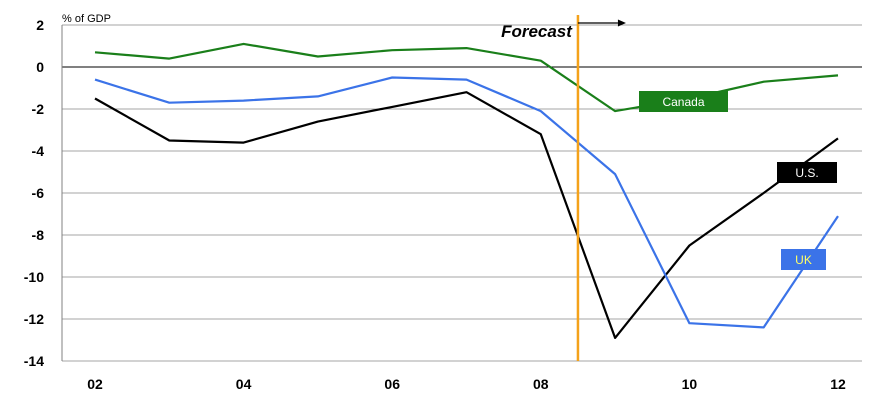  I want to click on y-tick-label: -12, so click(34, 319).